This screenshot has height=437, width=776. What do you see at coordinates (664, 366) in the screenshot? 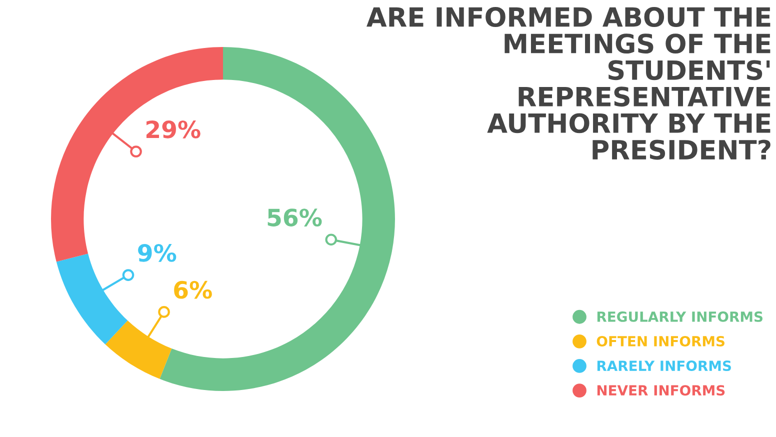
I see `legend-label: RARELY INFORMS` at bounding box center [664, 366].